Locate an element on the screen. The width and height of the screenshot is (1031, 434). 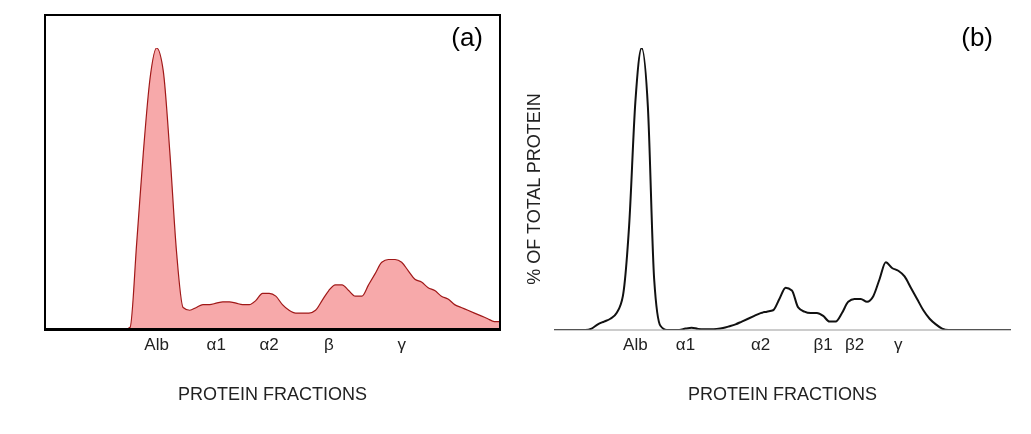
x-tick-label: β1 is located at coordinates (823, 345).